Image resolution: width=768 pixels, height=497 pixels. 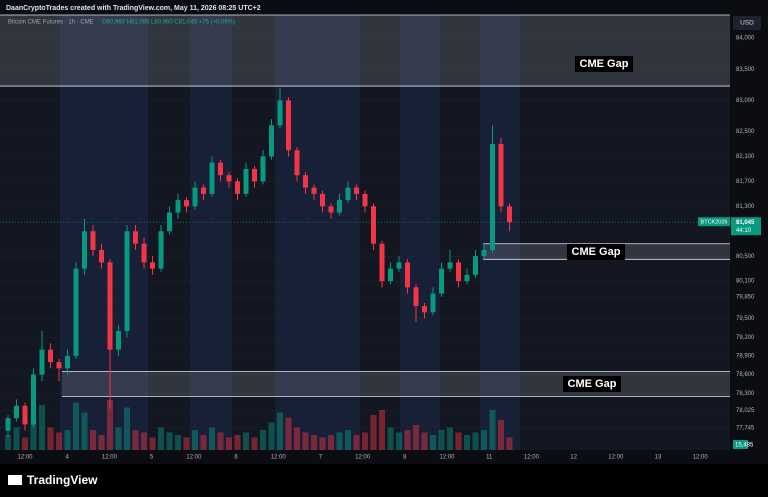 What do you see at coordinates (745, 132) in the screenshot?
I see `y-tick-label: 82,500` at bounding box center [745, 132].